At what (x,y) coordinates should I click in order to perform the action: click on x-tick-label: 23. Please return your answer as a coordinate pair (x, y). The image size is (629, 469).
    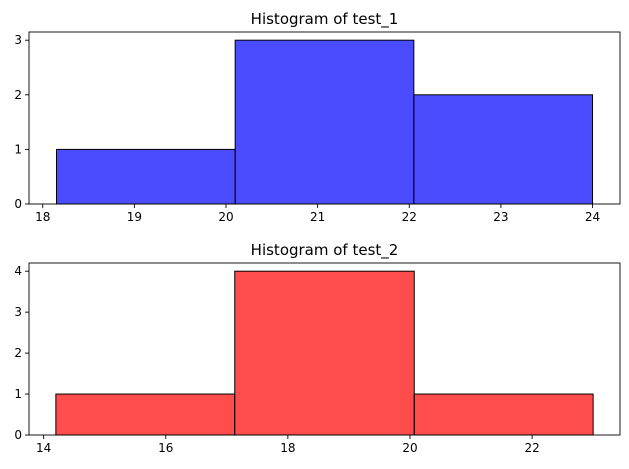
    Looking at the image, I should click on (500, 217).